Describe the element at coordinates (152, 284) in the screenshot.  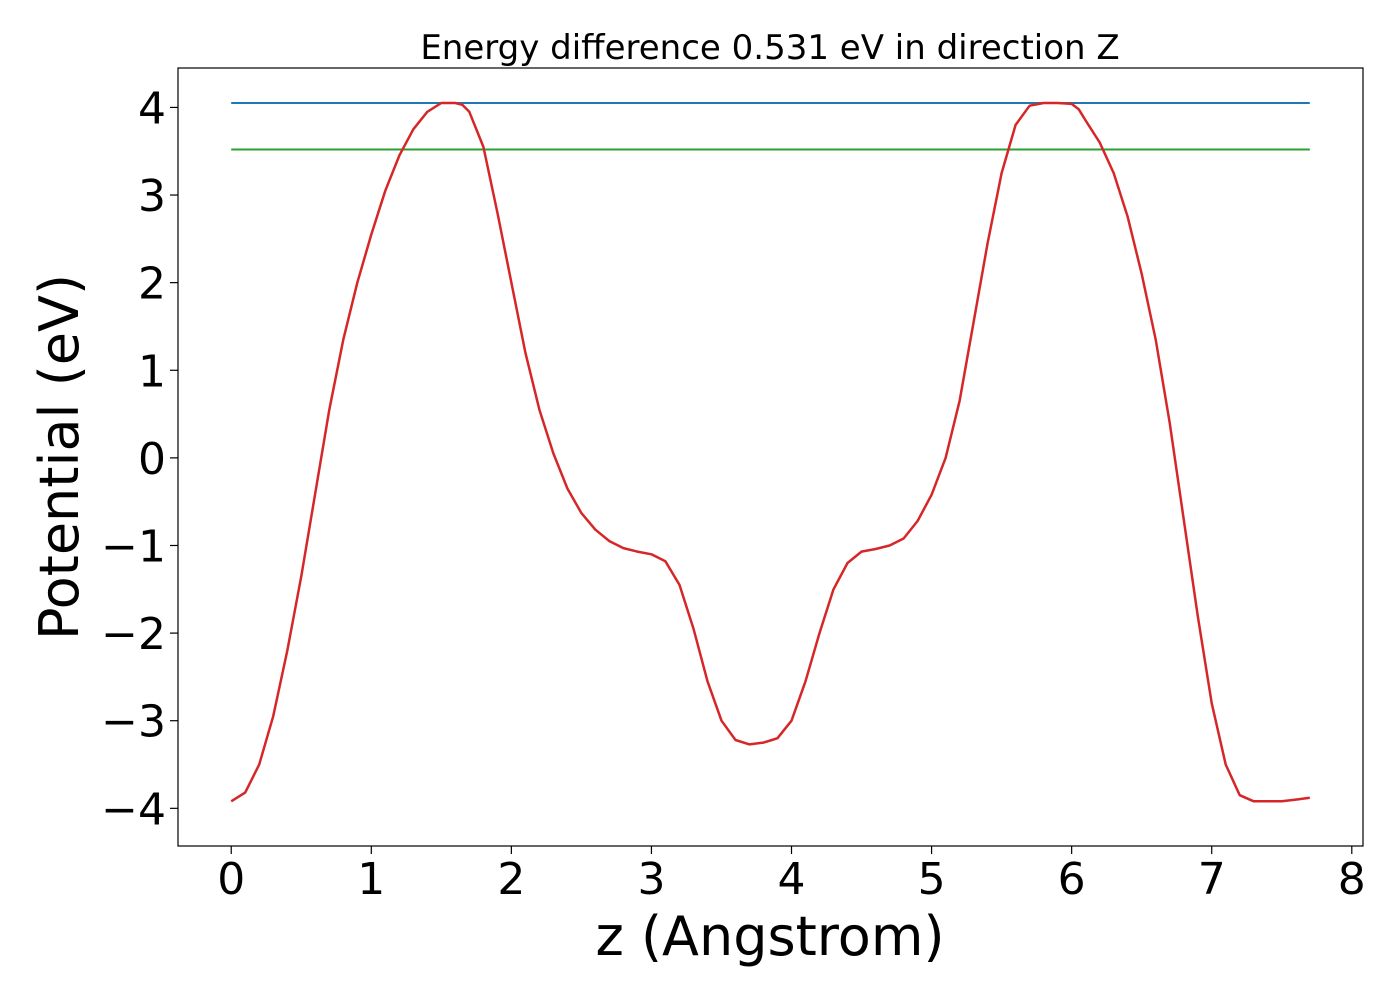
I see `y-tick-label: 2` at that location.